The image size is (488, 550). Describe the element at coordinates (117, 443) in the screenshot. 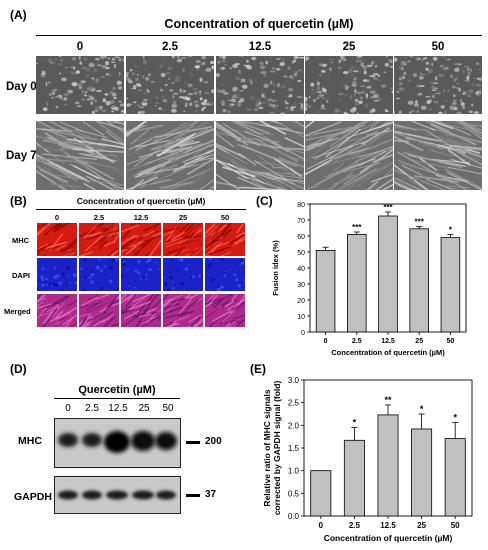

I see `western-blot-mhc` at that location.